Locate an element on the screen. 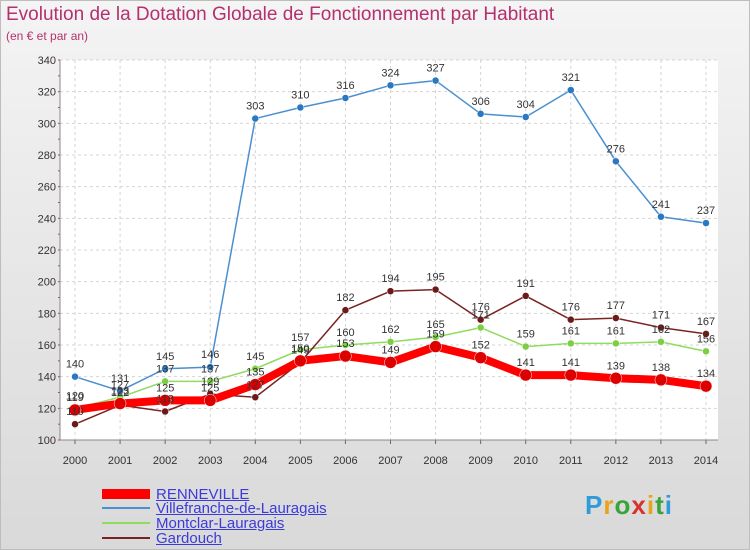 The height and width of the screenshot is (550, 750). data-label: 159 is located at coordinates (435, 335).